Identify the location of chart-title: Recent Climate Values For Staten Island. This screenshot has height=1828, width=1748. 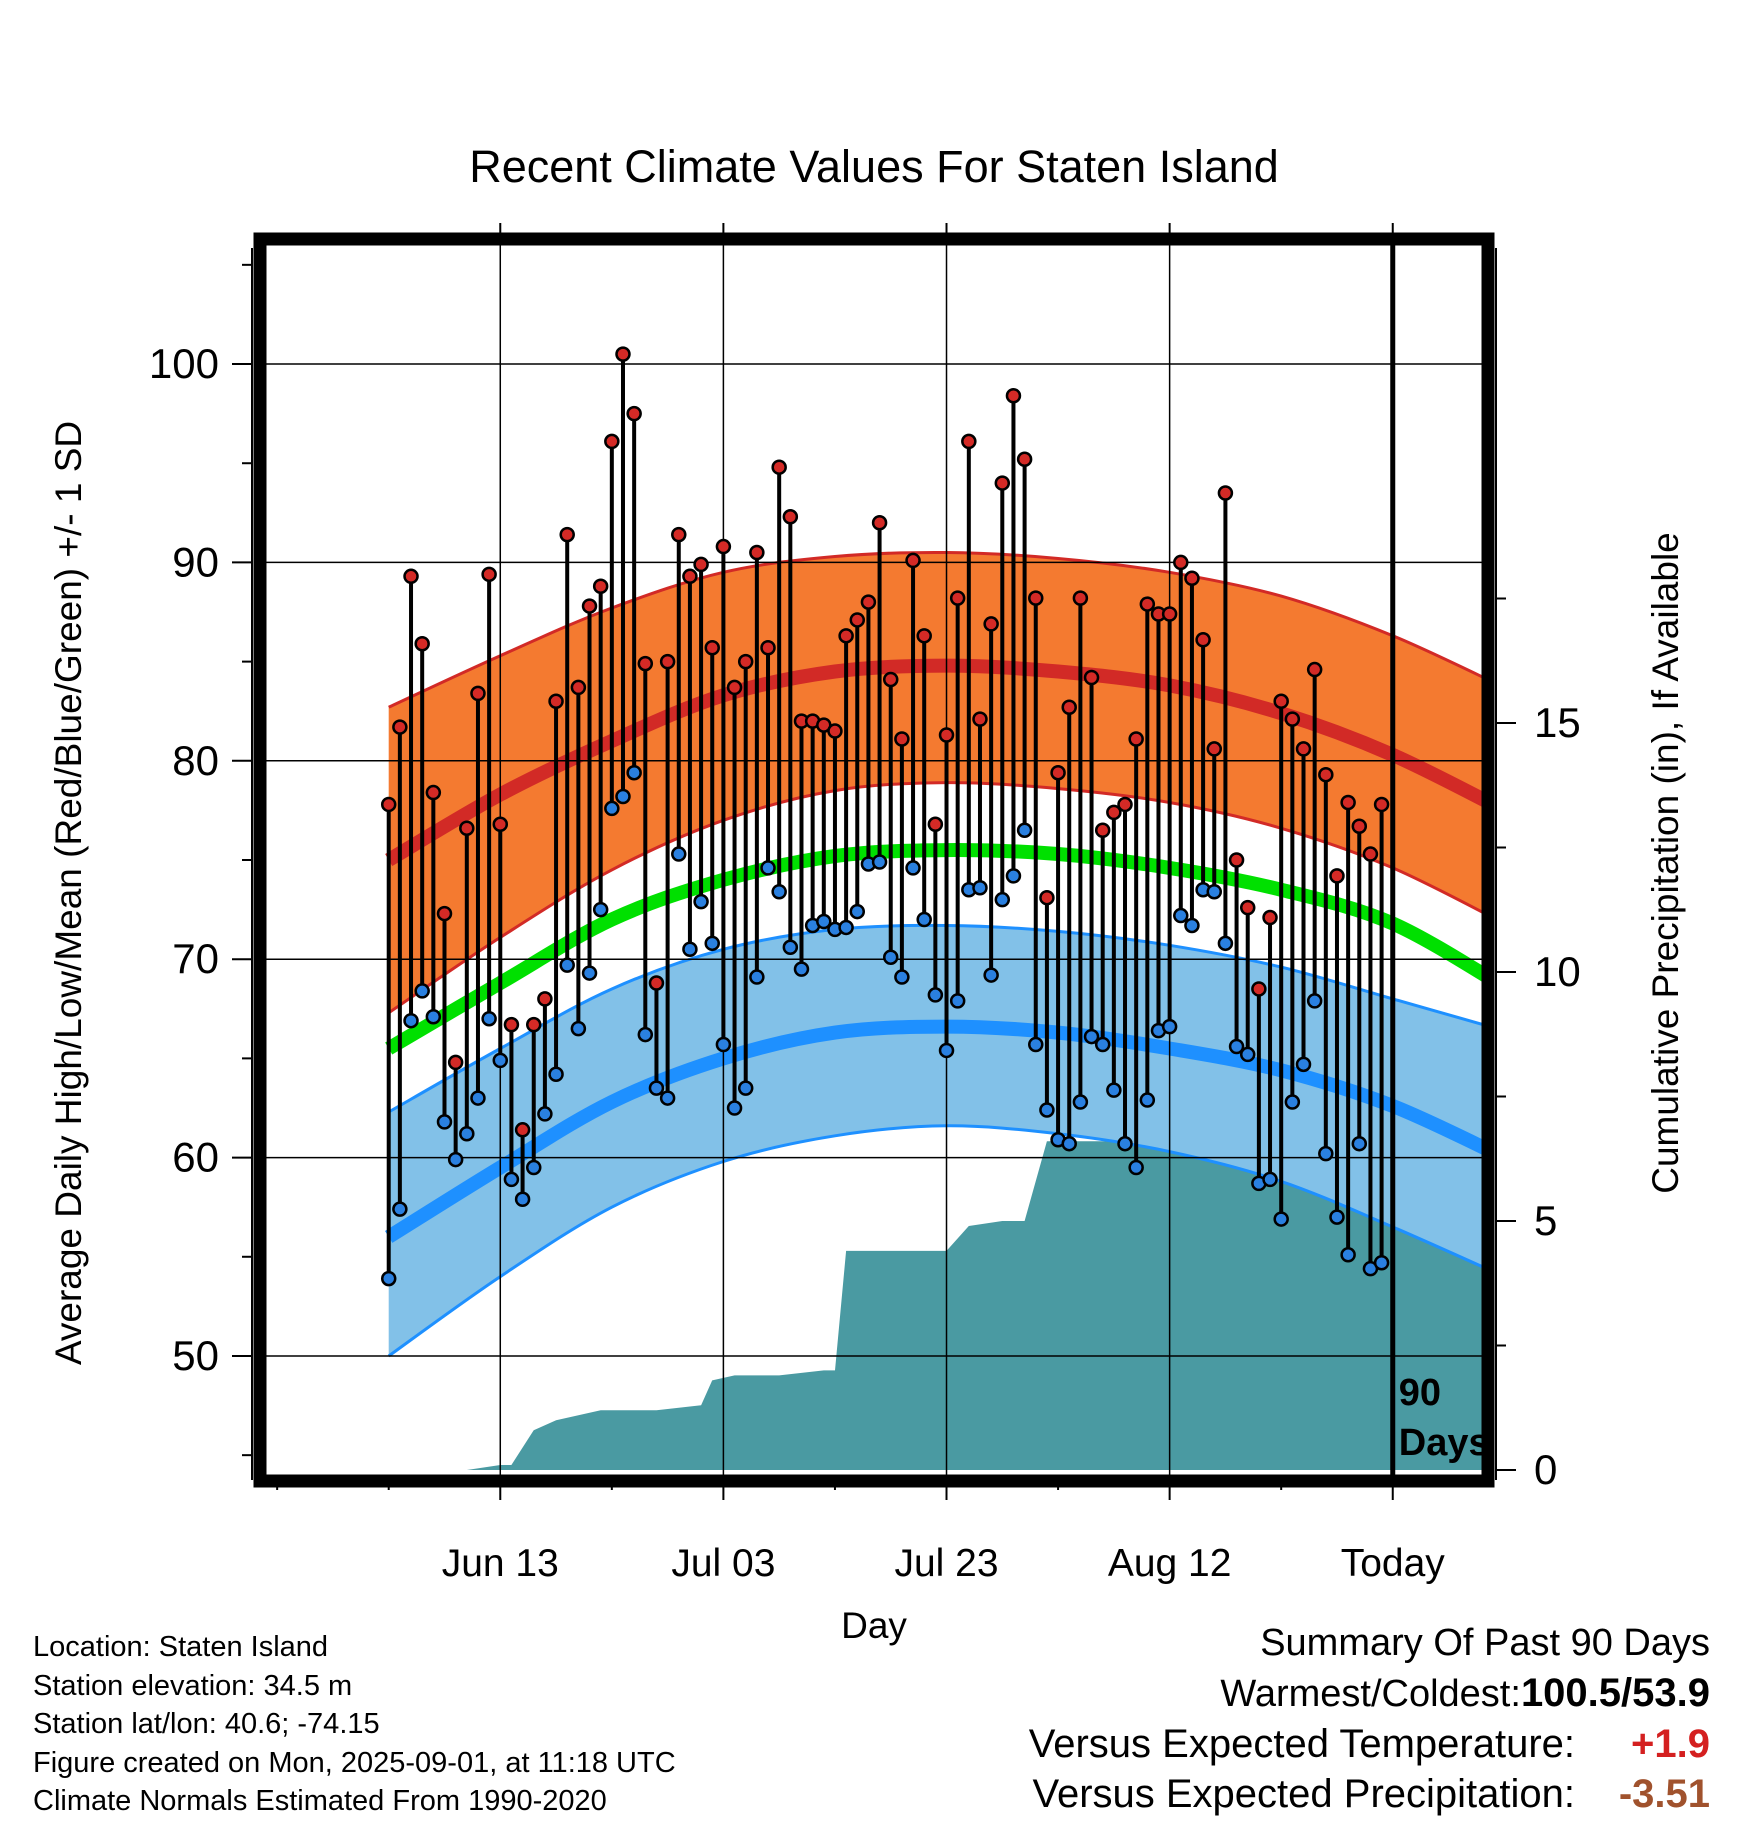
(874, 166).